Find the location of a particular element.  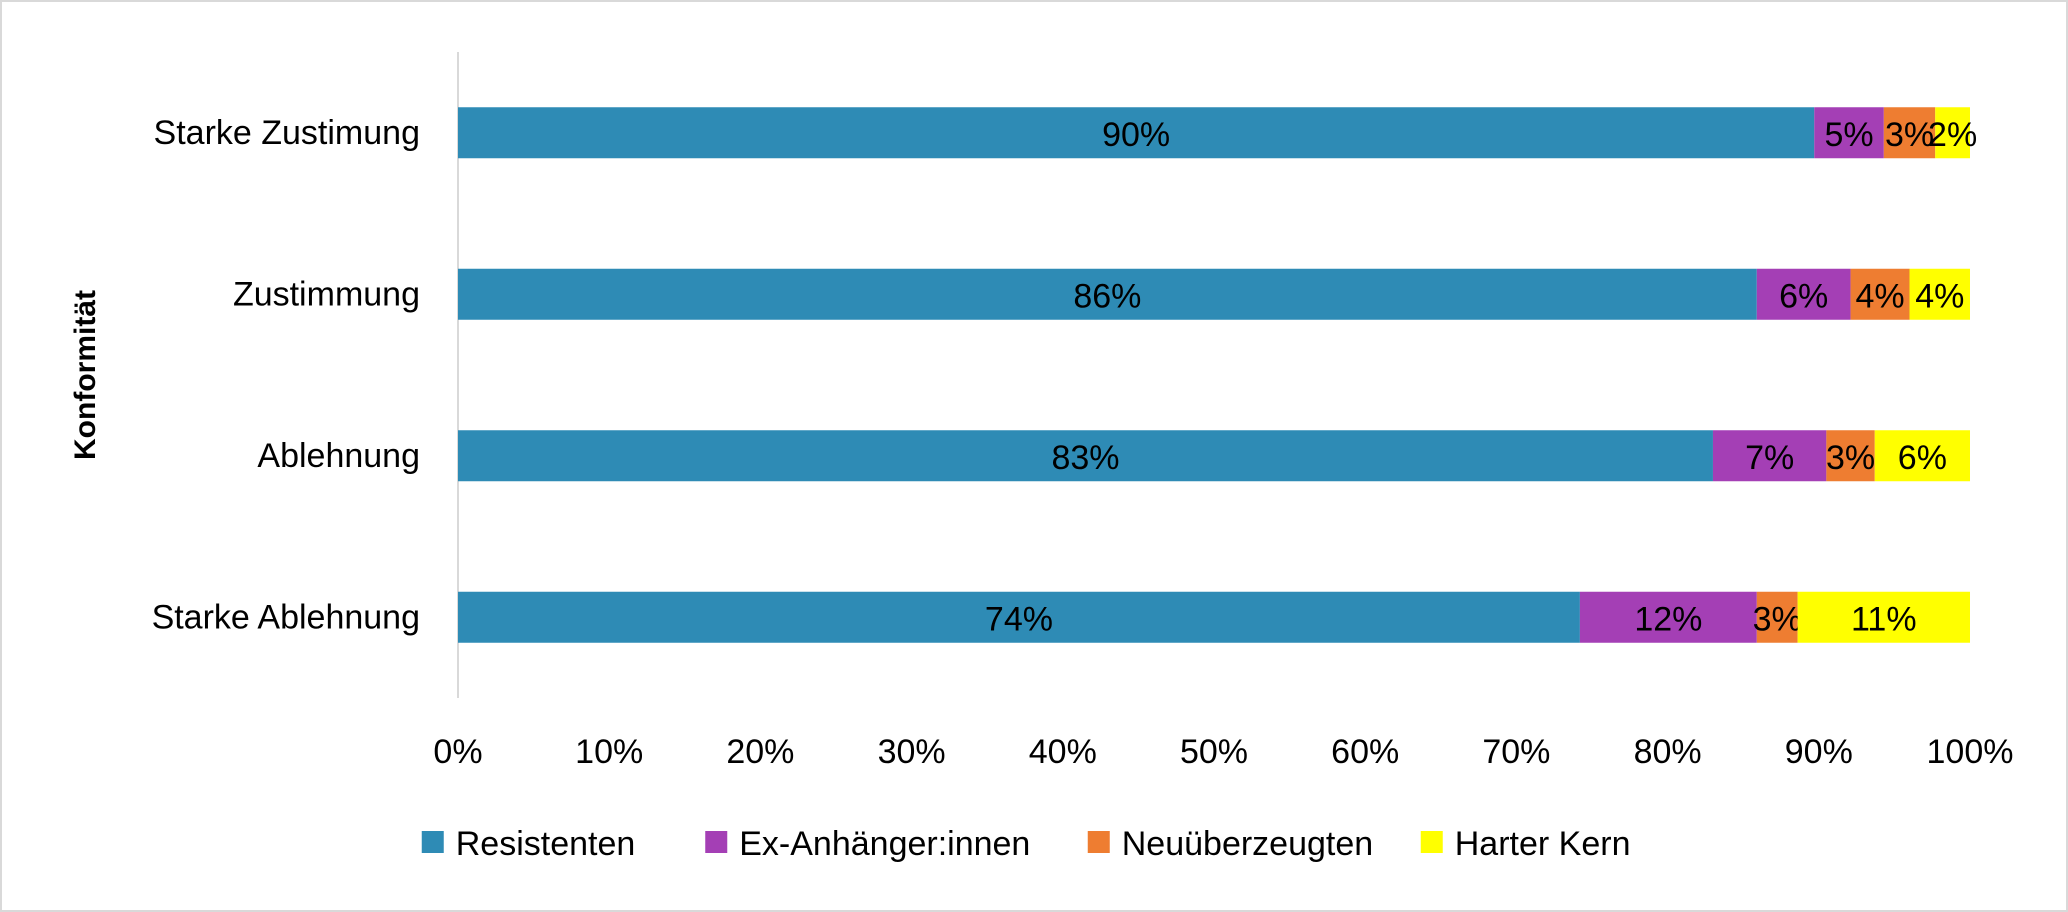

category-label-ablehnung: Ablehnung is located at coordinates (338, 456).